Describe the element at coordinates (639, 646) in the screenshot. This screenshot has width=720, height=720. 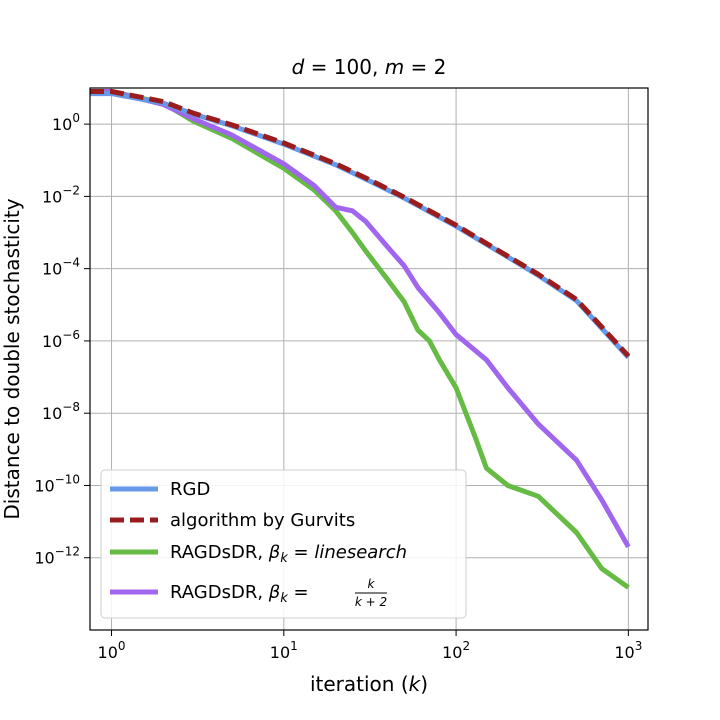
I see `x-tick-label-exp: 3` at that location.